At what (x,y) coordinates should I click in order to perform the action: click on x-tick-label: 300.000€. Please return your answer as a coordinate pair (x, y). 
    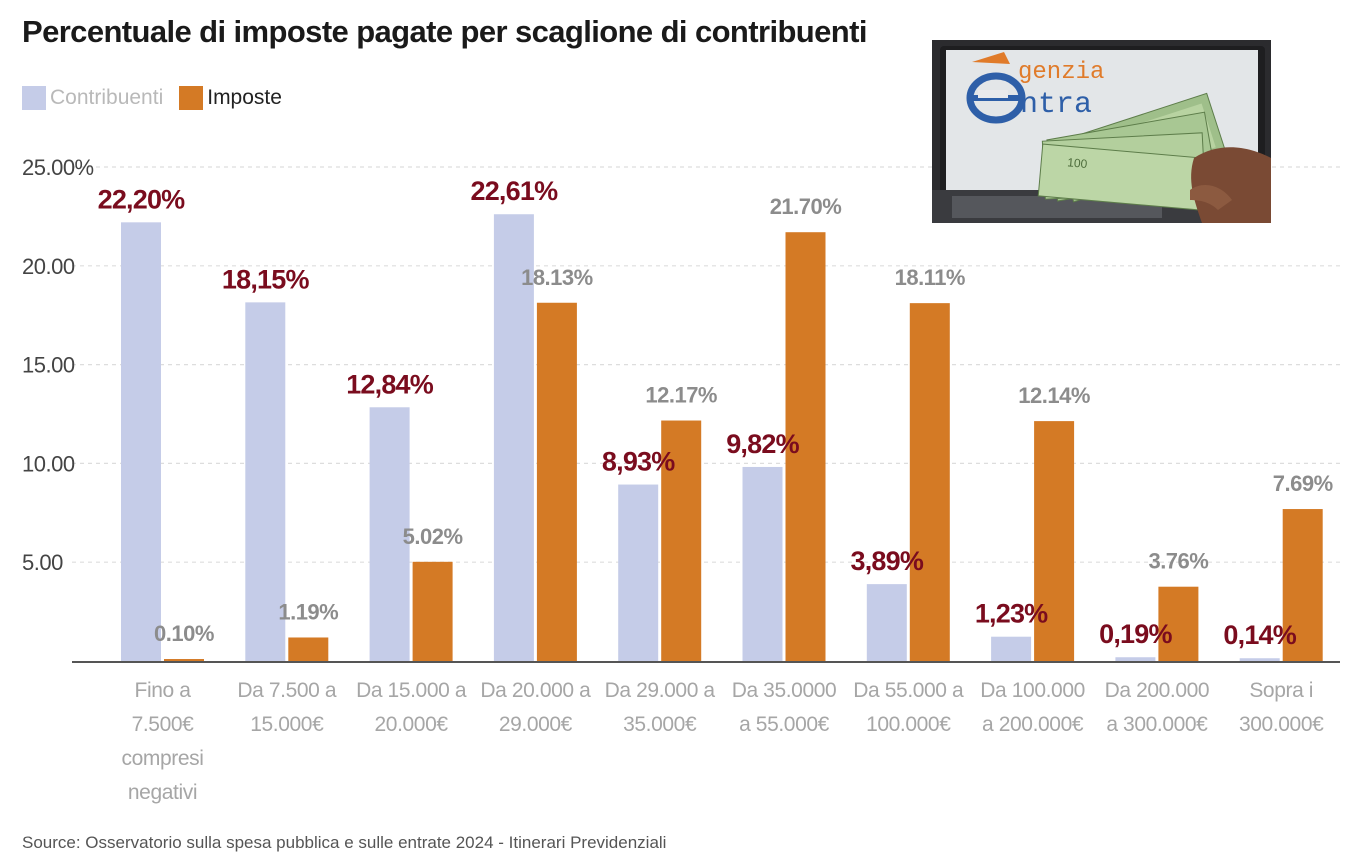
    Looking at the image, I should click on (1281, 724).